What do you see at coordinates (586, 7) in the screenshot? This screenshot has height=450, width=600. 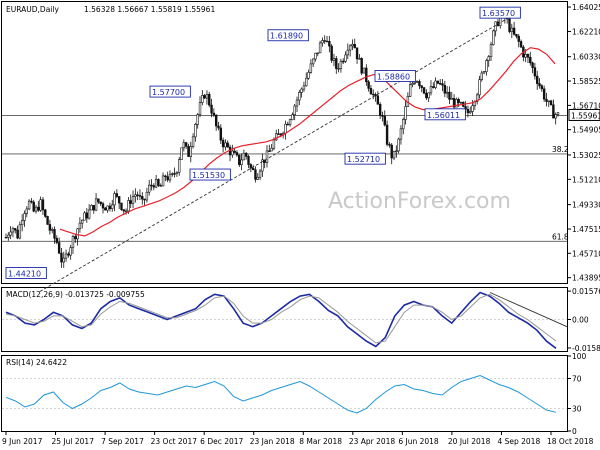 I see `price-y-tick-label: 1.64025` at bounding box center [586, 7].